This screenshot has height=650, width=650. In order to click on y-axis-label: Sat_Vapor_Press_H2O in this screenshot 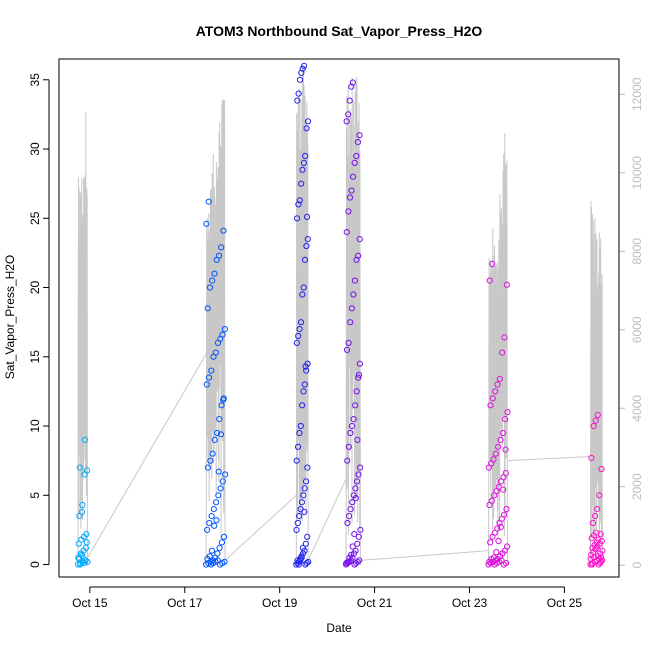, I will do `click(10, 317)`.